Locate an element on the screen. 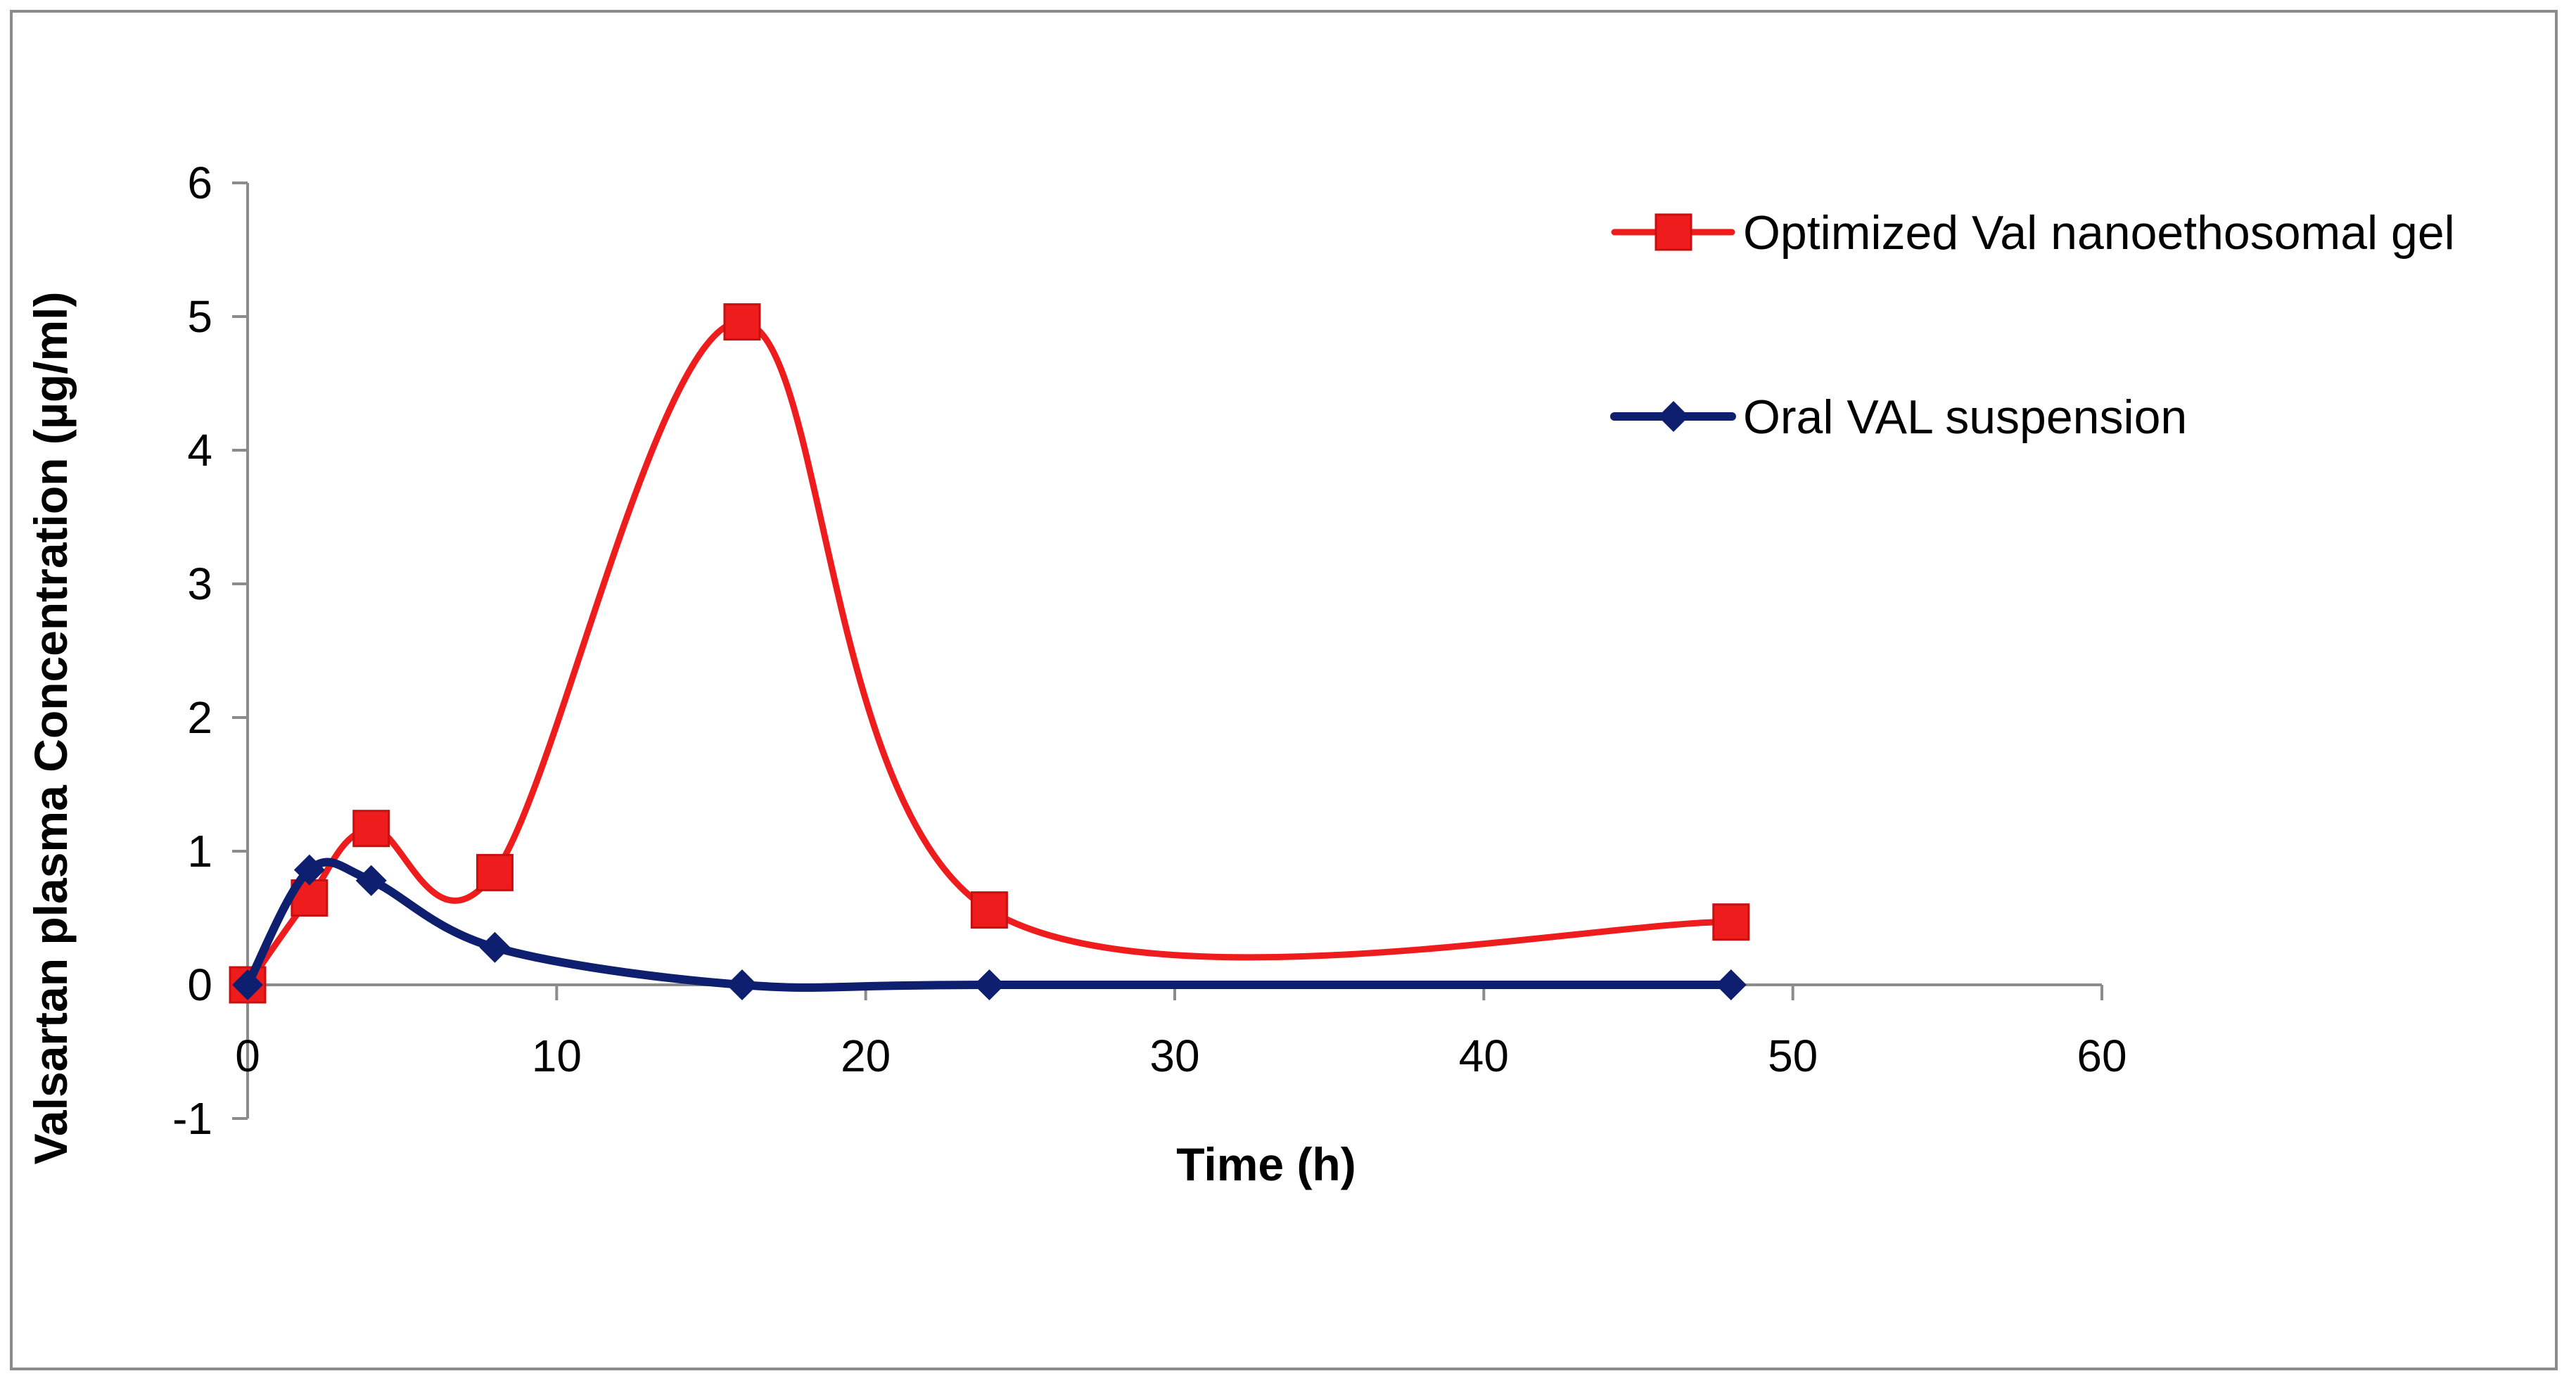 The height and width of the screenshot is (1383, 2576). series-line-oral is located at coordinates (989, 925).